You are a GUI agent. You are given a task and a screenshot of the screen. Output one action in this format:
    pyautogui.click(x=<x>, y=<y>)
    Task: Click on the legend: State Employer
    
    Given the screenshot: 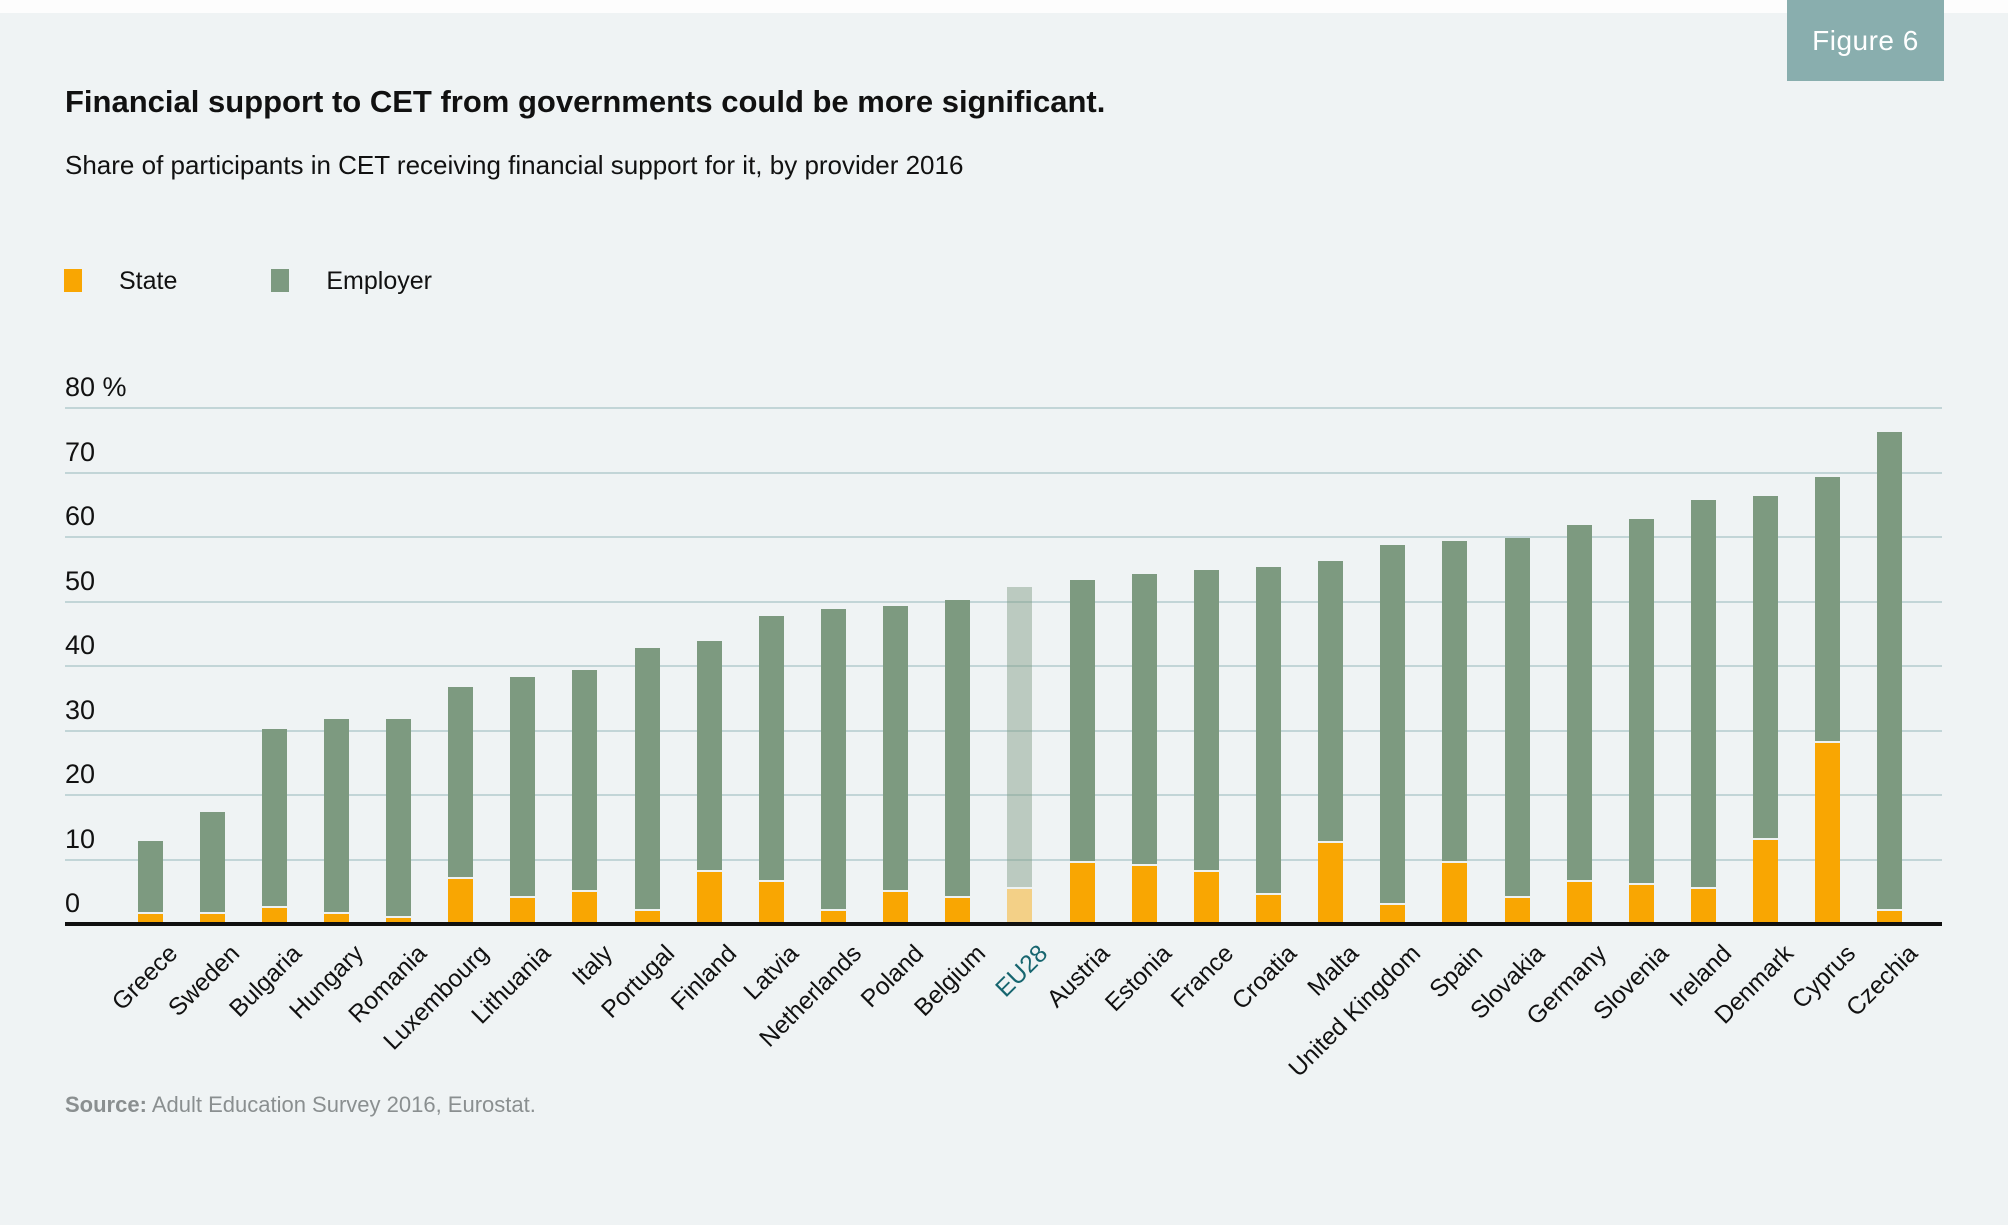 What is the action you would take?
    pyautogui.click(x=248, y=281)
    